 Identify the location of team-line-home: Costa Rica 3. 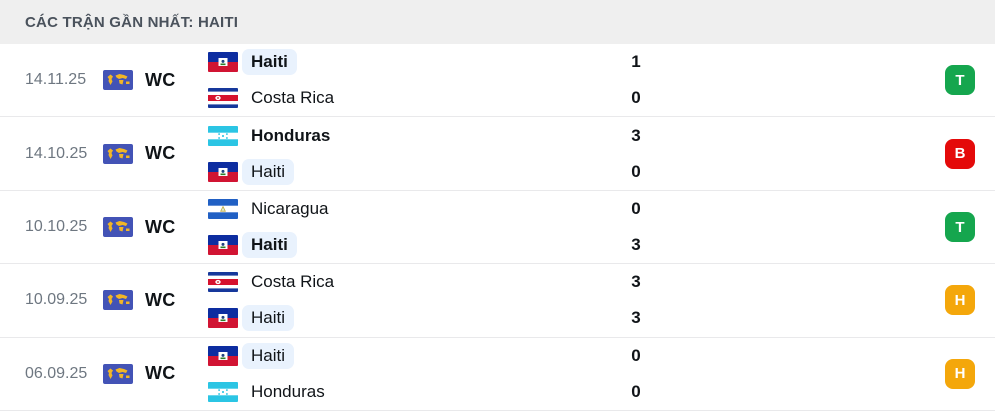
(432, 282).